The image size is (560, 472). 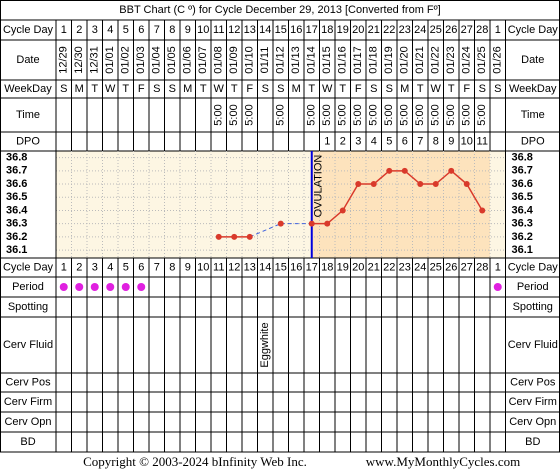 What do you see at coordinates (343, 60) in the screenshot?
I see `date: 01/16` at bounding box center [343, 60].